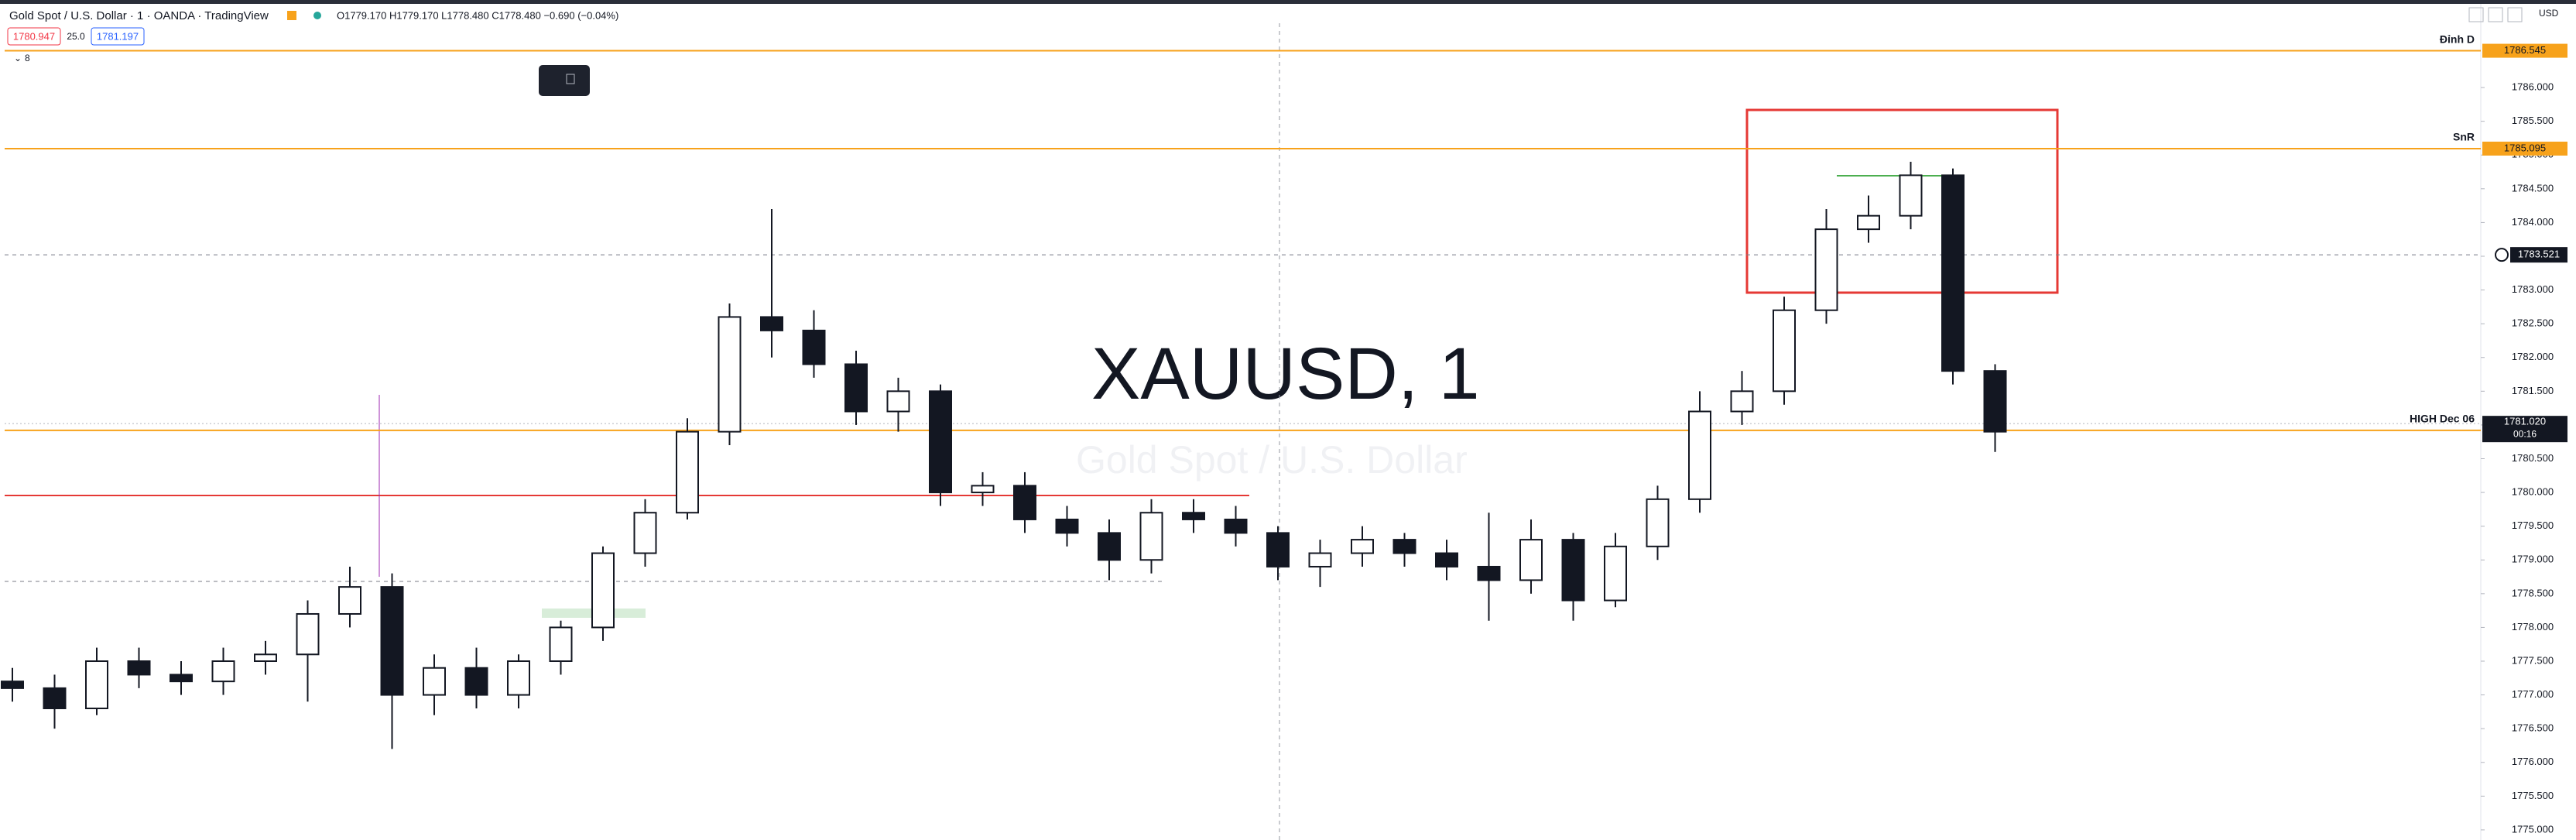  Describe the element at coordinates (2533, 829) in the screenshot. I see `y-tick-label: 1775.000` at that location.